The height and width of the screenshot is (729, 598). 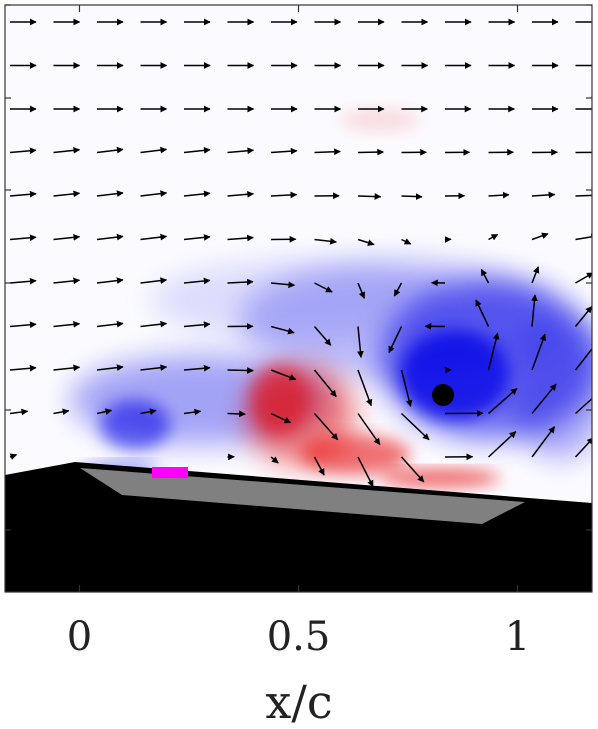 I want to click on x-tick-label: 0.5, so click(x=299, y=637).